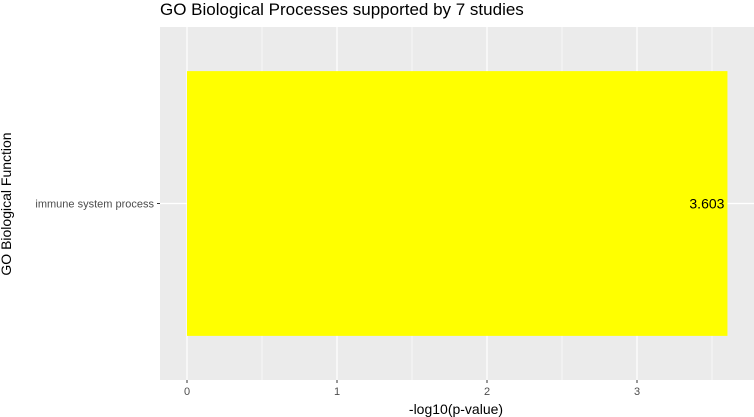 The image size is (754, 417). Describe the element at coordinates (412, 389) in the screenshot. I see `x-axis: 0 1 2 3` at that location.